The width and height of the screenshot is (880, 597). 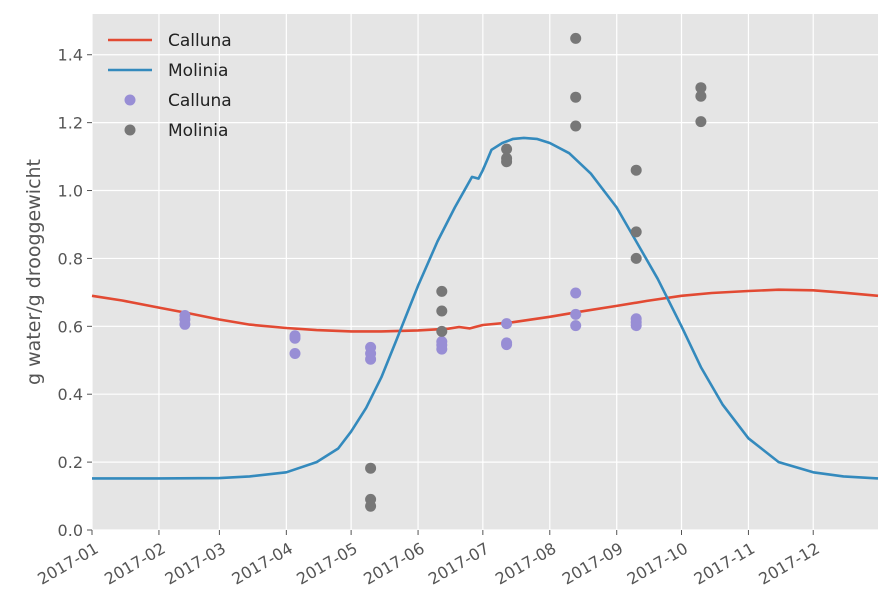 I want to click on y-tick-label: 0.8, so click(x=70, y=258).